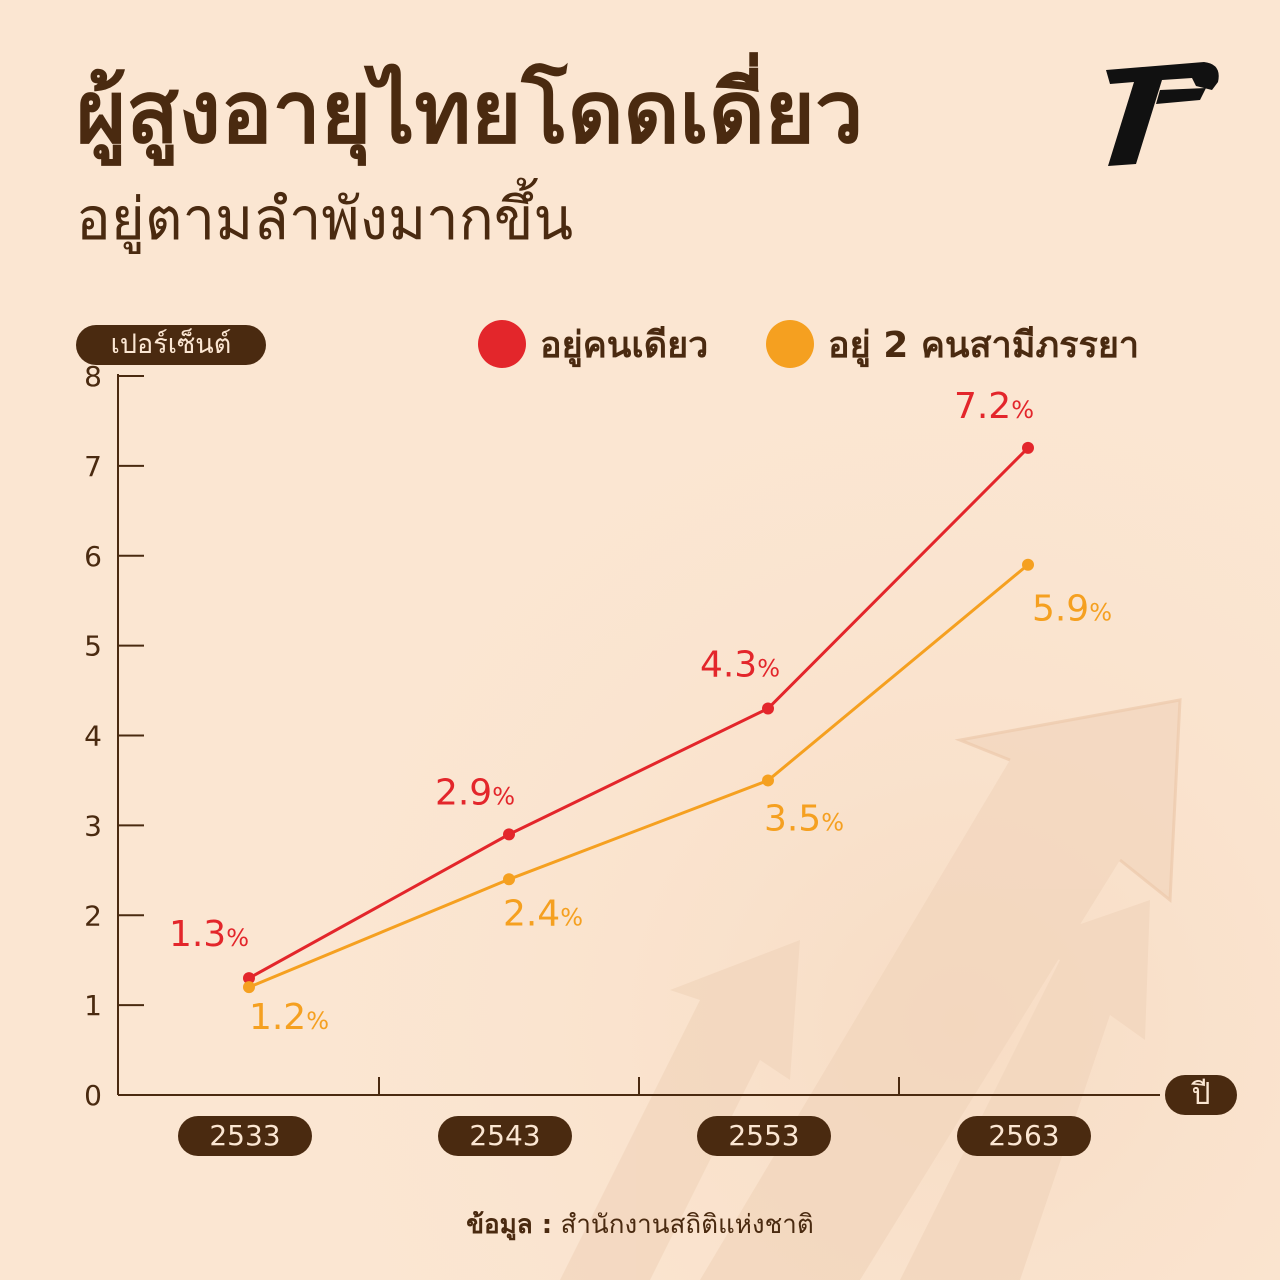 The image size is (1280, 1280). What do you see at coordinates (93, 825) in the screenshot?
I see `y-tick-label: 3` at bounding box center [93, 825].